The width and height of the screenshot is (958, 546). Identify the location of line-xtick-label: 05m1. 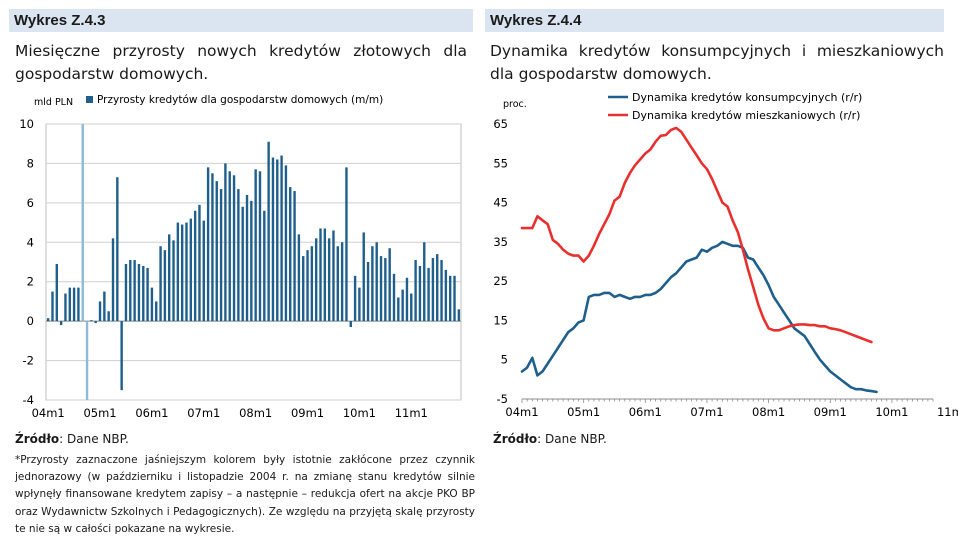
(583, 412).